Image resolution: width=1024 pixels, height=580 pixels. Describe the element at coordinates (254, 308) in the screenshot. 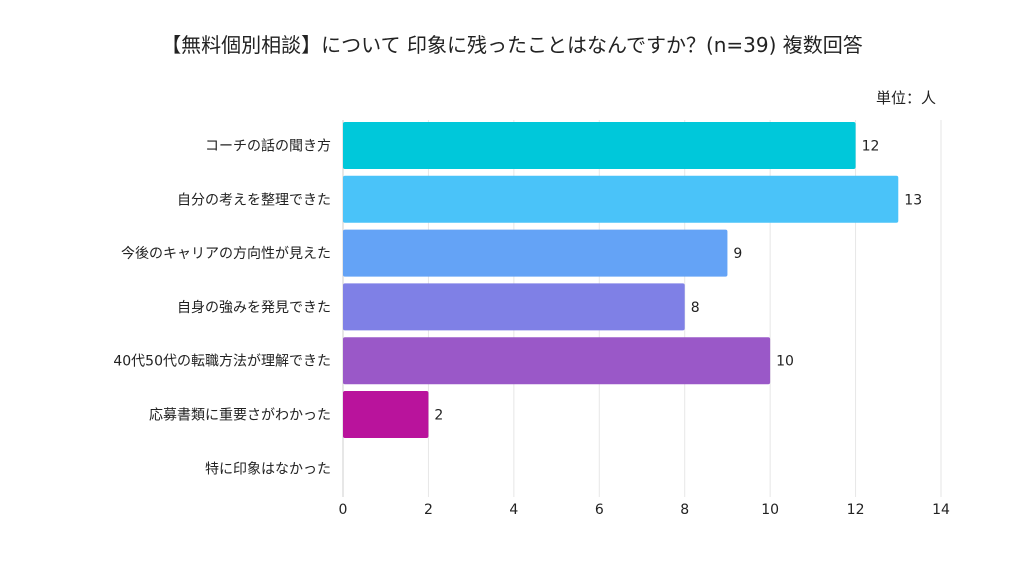

I see `category-label: 自身の強みを発見できた` at that location.